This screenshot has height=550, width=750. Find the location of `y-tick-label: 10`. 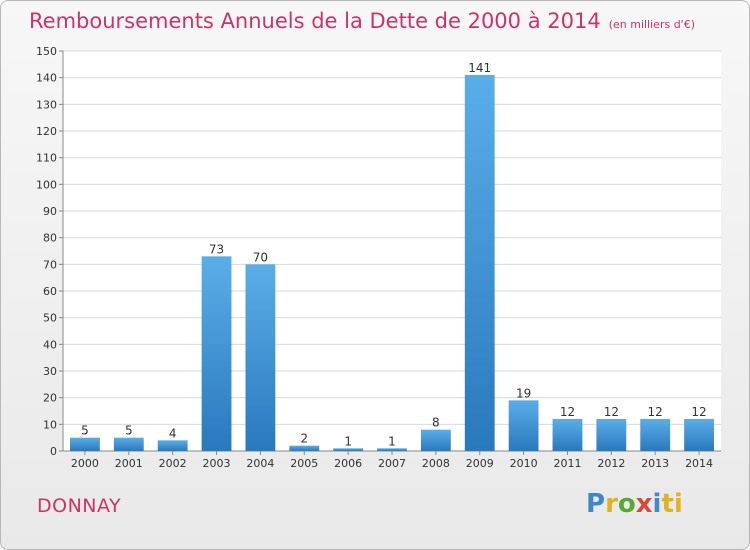

y-tick-label: 10 is located at coordinates (50, 424).